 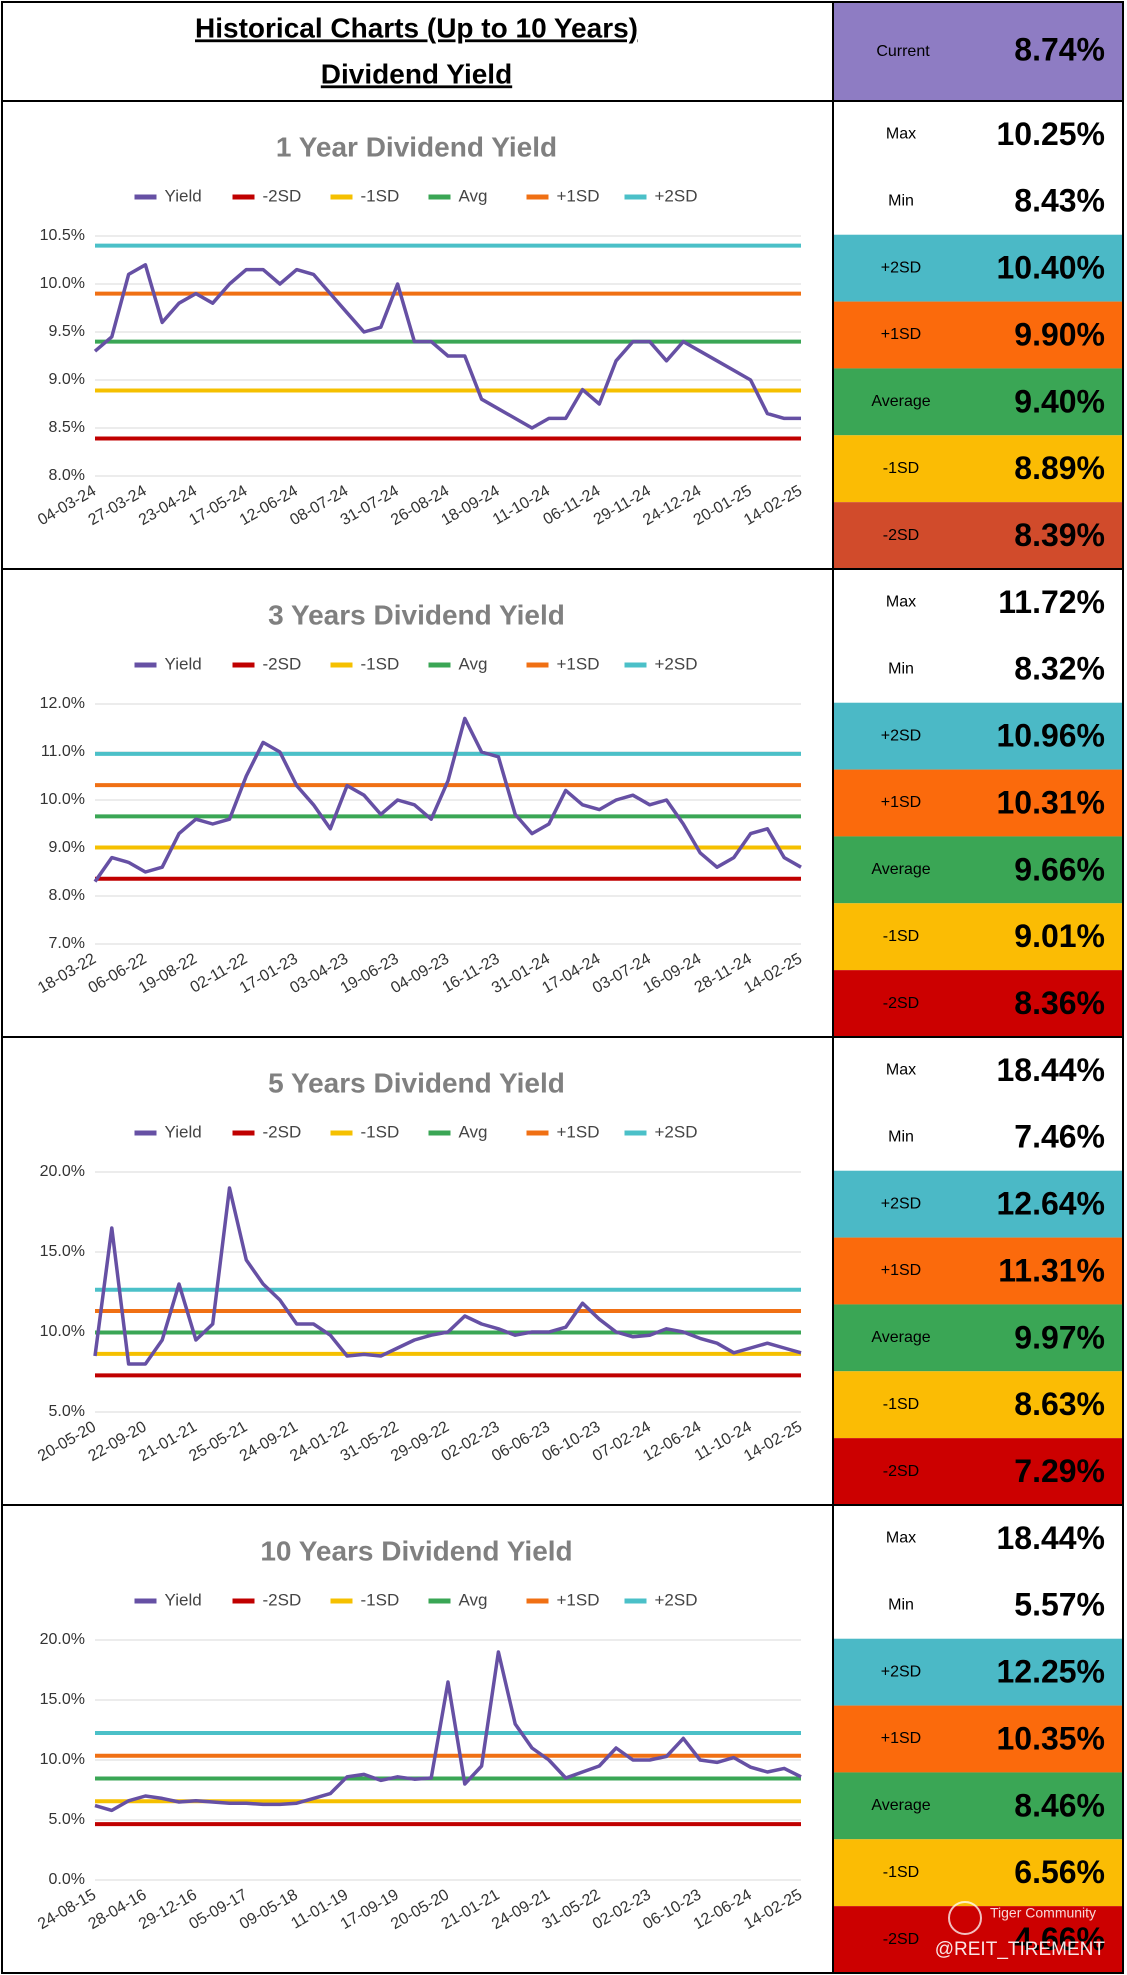 I want to click on x-tick-label: 16-09-24, so click(x=672, y=973).